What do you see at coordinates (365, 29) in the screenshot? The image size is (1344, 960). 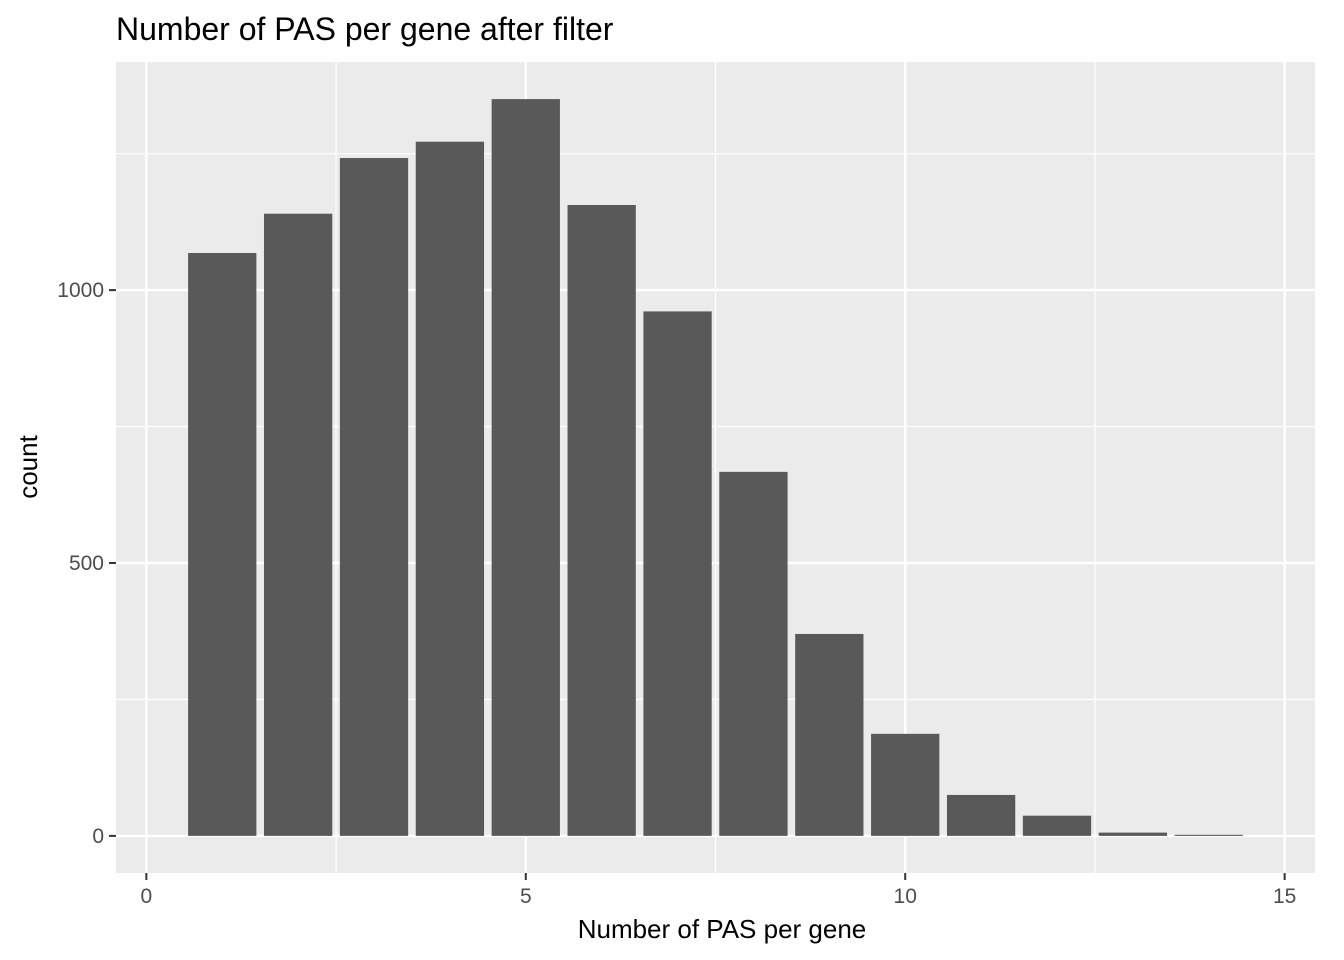 I see `chart-title: Number of PAS per gene after filter` at bounding box center [365, 29].